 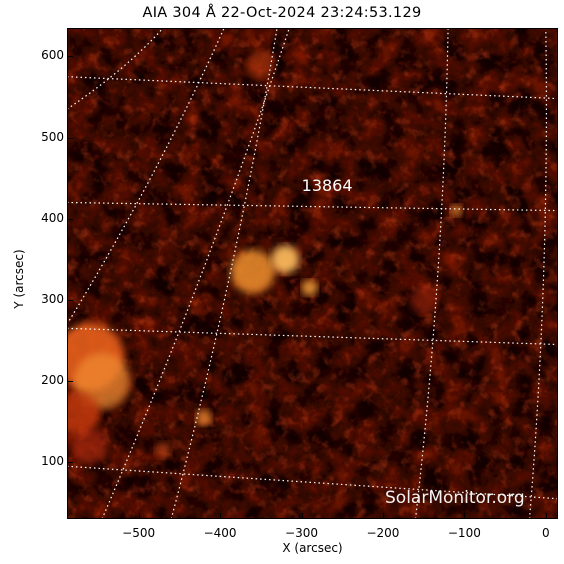 What do you see at coordinates (52, 380) in the screenshot?
I see `y-tick-label: 200` at bounding box center [52, 380].